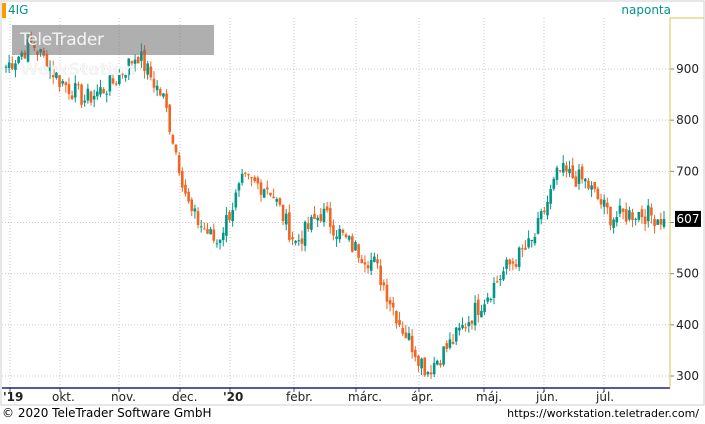 The width and height of the screenshot is (705, 424). What do you see at coordinates (687, 376) in the screenshot?
I see `y-tick-label: 300` at bounding box center [687, 376].